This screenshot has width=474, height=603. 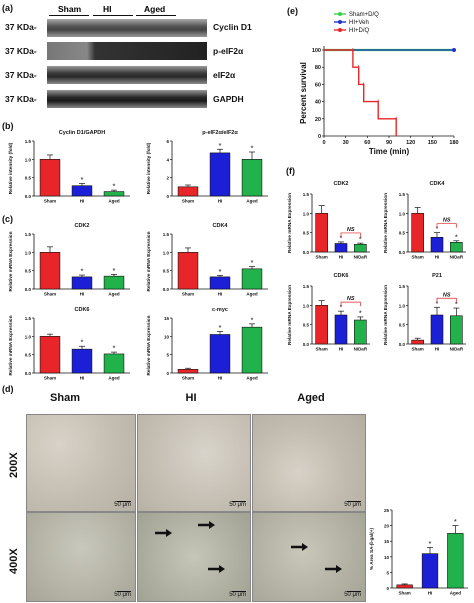 What do you see at coordinates (65, 398) in the screenshot?
I see `micro-group-sham: Sham` at bounding box center [65, 398].